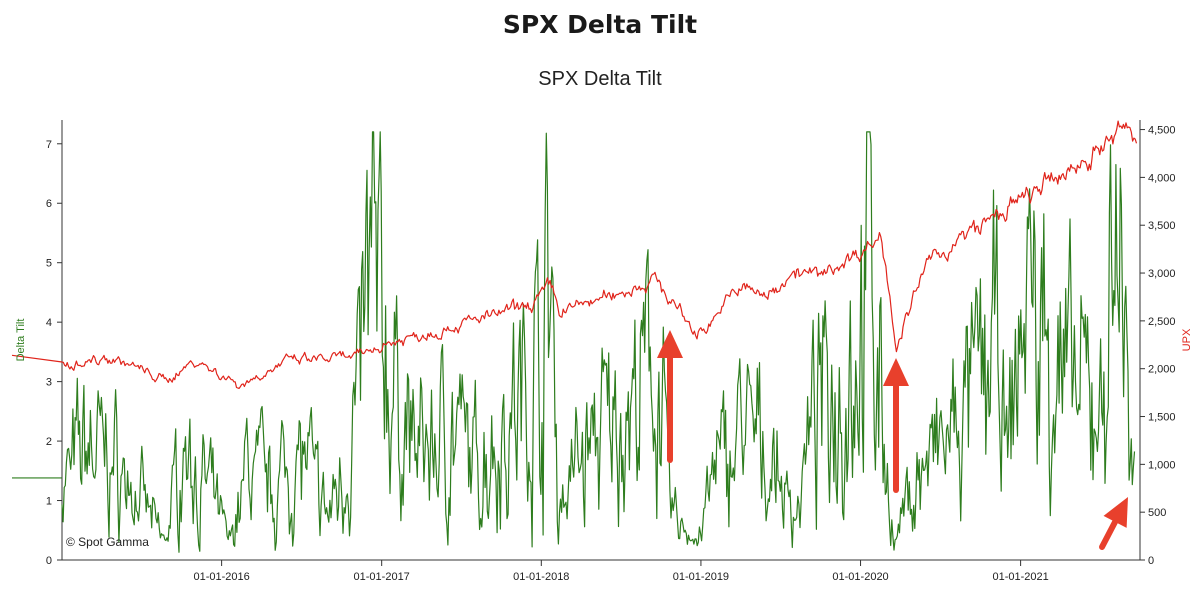 This screenshot has width=1200, height=591. I want to click on y-left-tick-label: 4, so click(49, 323).